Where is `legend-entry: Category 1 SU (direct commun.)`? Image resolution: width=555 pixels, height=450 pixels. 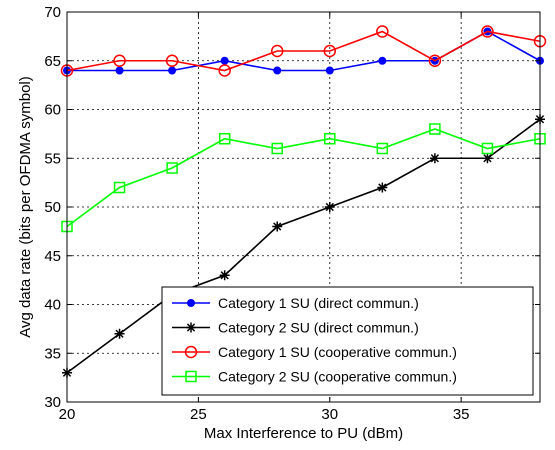
legend-entry: Category 1 SU (direct commun.) is located at coordinates (295, 303).